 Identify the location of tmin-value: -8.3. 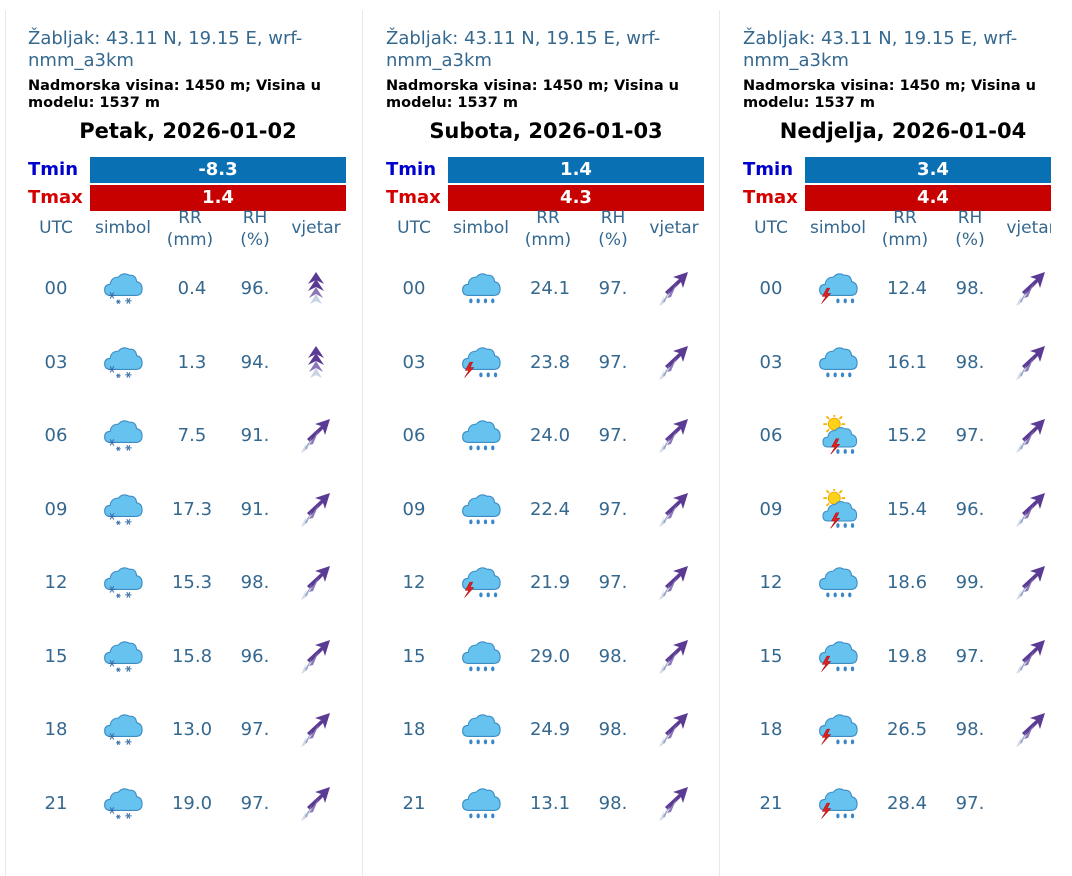
(218, 170).